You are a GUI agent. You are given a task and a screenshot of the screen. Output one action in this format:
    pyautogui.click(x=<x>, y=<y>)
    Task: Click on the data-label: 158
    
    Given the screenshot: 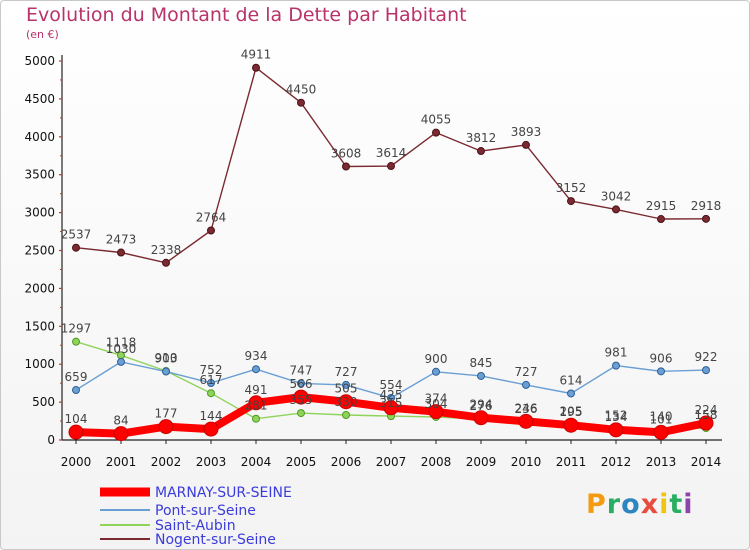 What is the action you would take?
    pyautogui.click(x=706, y=415)
    